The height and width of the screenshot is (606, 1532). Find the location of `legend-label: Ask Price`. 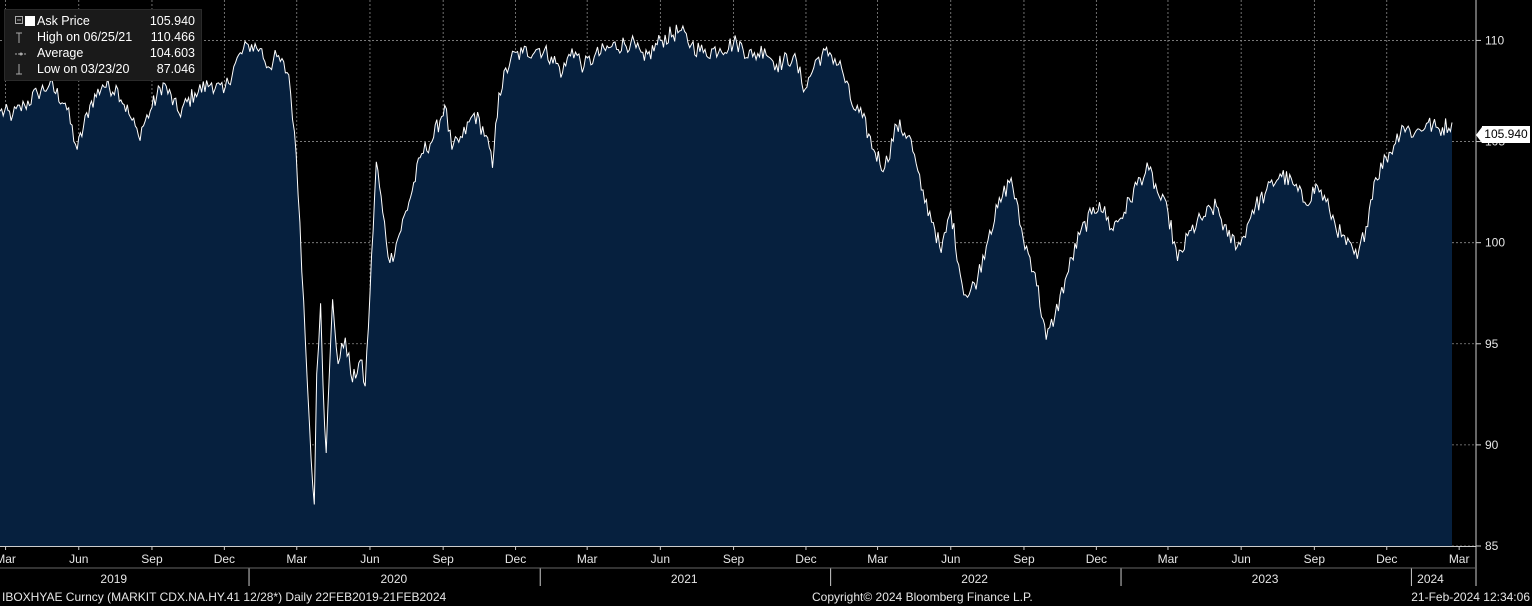

legend-label: Ask Price is located at coordinates (63, 21).